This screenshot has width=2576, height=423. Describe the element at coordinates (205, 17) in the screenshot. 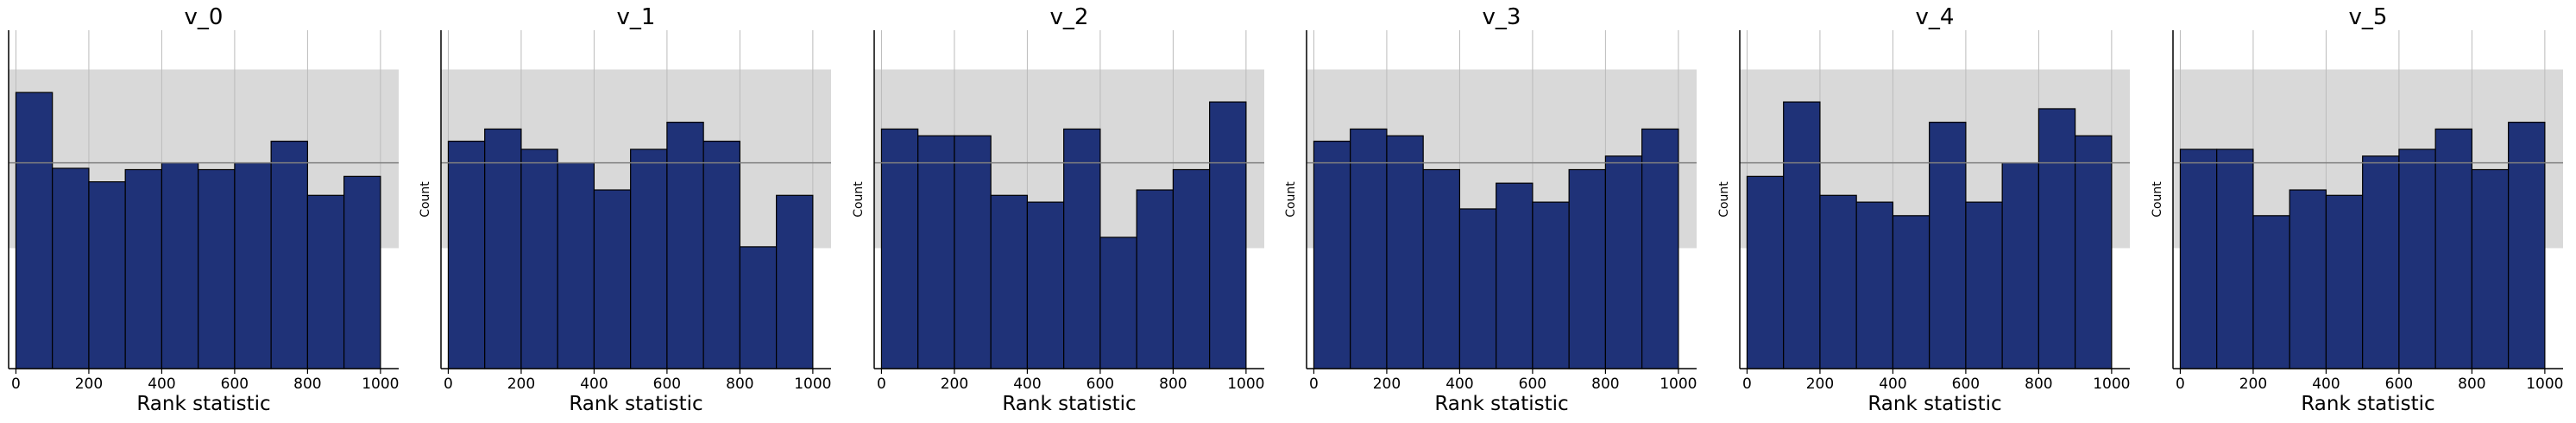

I see `chart-title: v_0` at that location.